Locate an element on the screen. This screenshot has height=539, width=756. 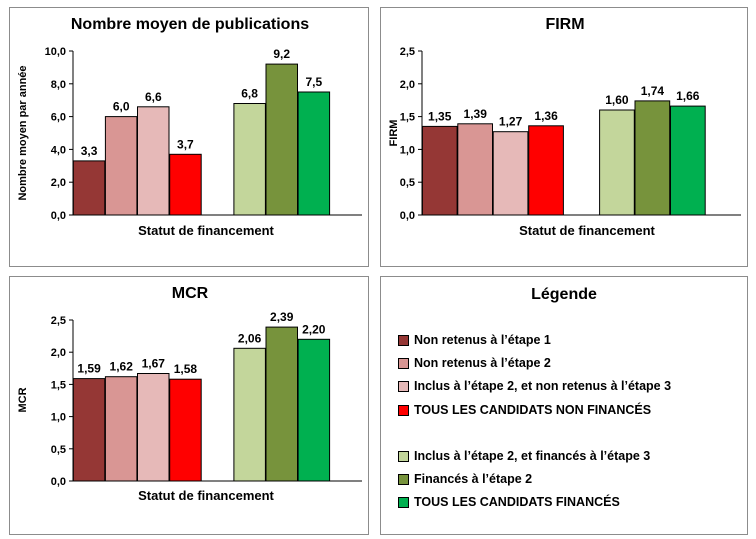
legend-label: Financés à l’étape 2 is located at coordinates (473, 479).